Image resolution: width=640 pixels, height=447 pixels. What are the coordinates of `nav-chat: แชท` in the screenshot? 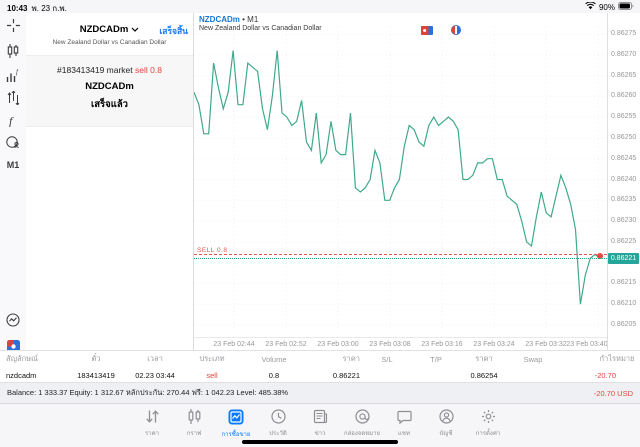 It's located at (404, 425).